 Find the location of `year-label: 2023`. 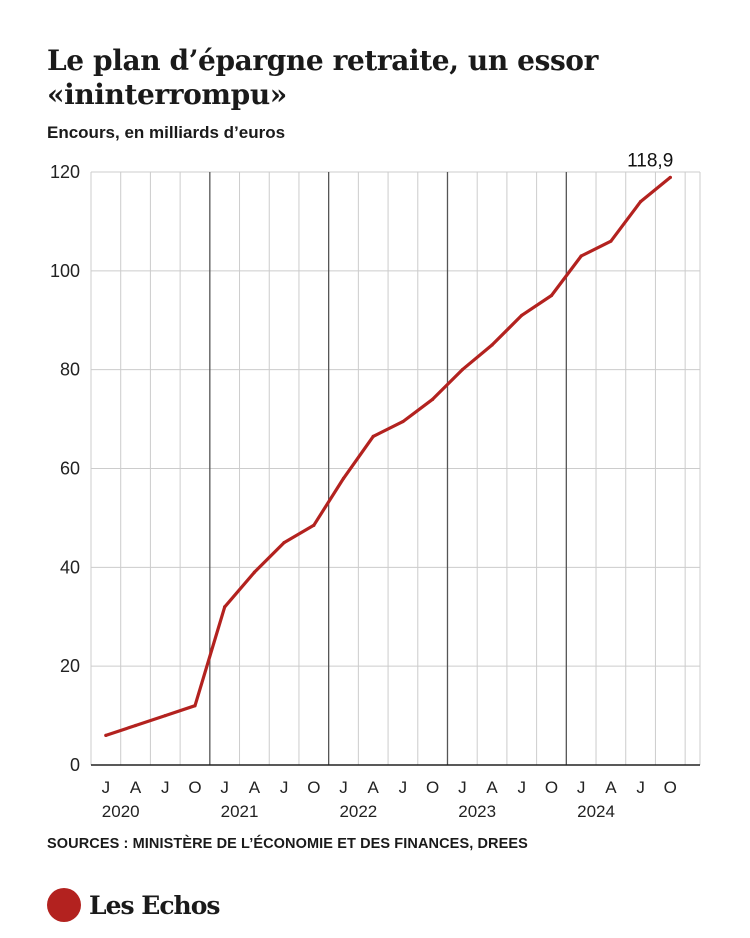

year-label: 2023 is located at coordinates (477, 811).